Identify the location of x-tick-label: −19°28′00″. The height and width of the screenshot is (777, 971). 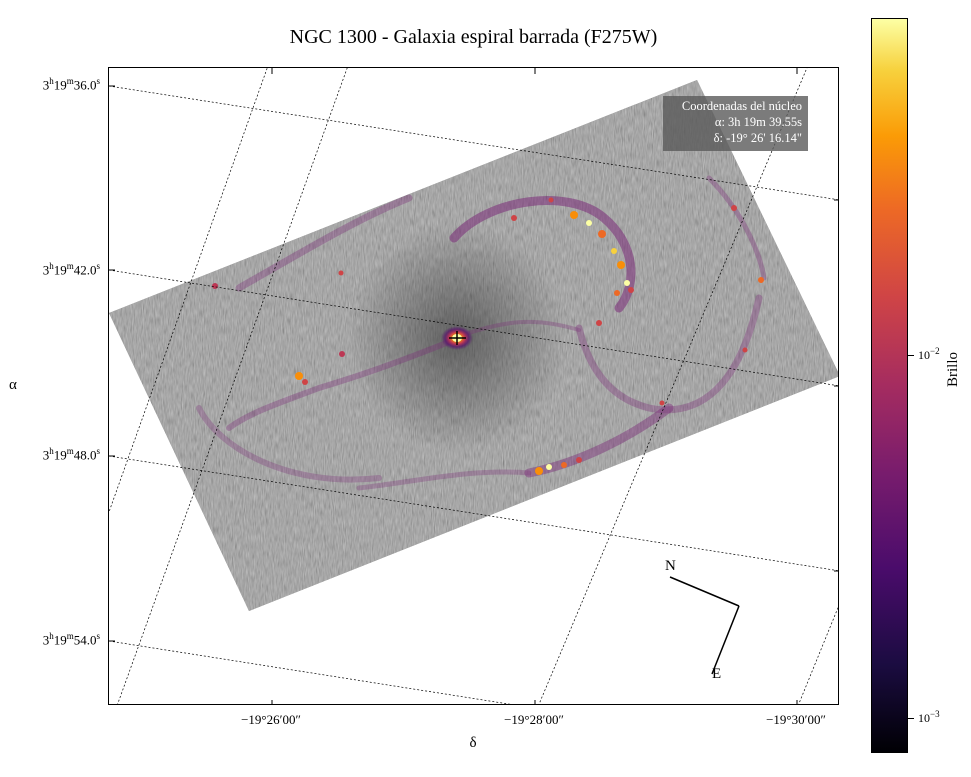
(534, 719).